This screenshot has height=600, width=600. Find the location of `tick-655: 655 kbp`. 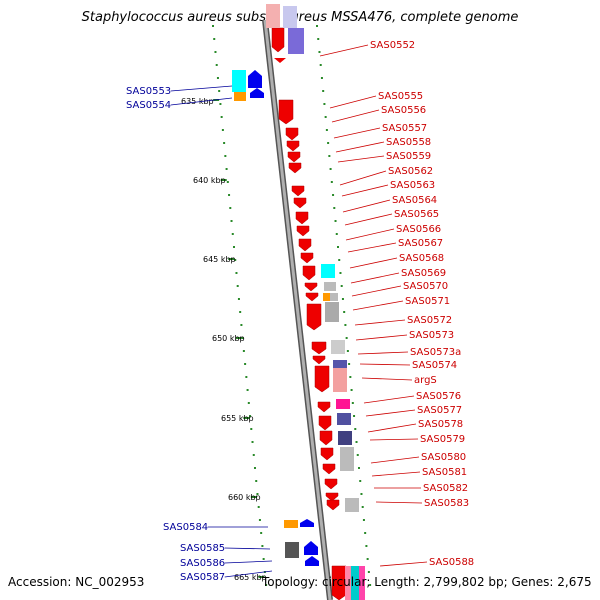

tick-655: 655 kbp is located at coordinates (237, 418).